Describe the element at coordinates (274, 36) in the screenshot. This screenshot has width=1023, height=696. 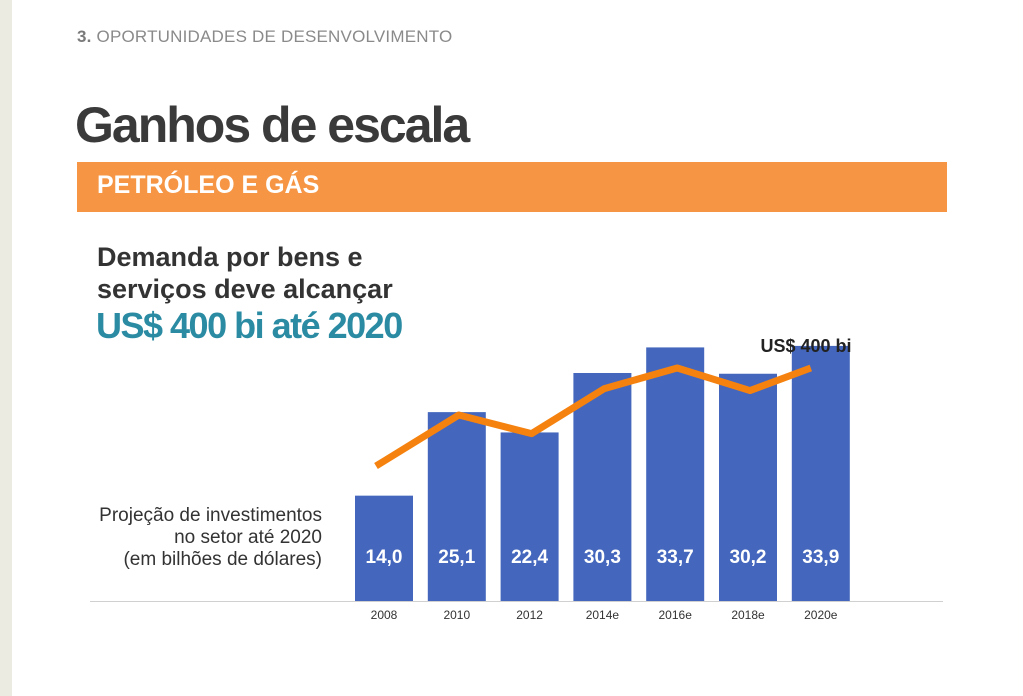
I see `section-title: OPORTUNIDADES DE DESENVOLVIMENTO` at that location.